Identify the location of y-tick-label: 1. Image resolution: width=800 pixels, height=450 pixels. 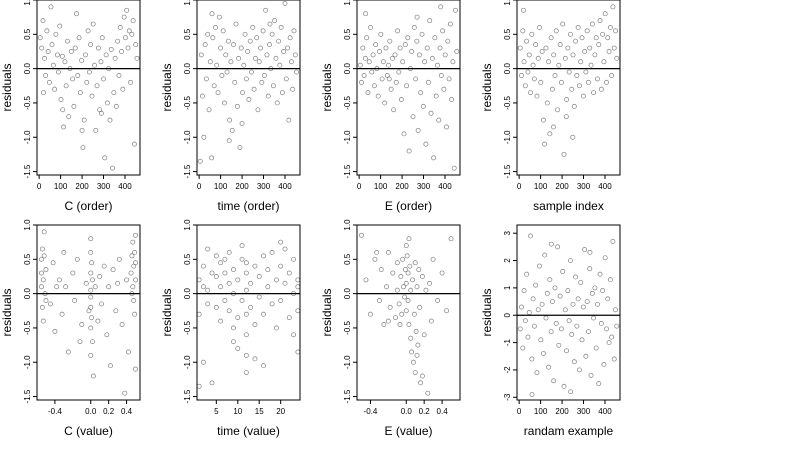
(507, 287).